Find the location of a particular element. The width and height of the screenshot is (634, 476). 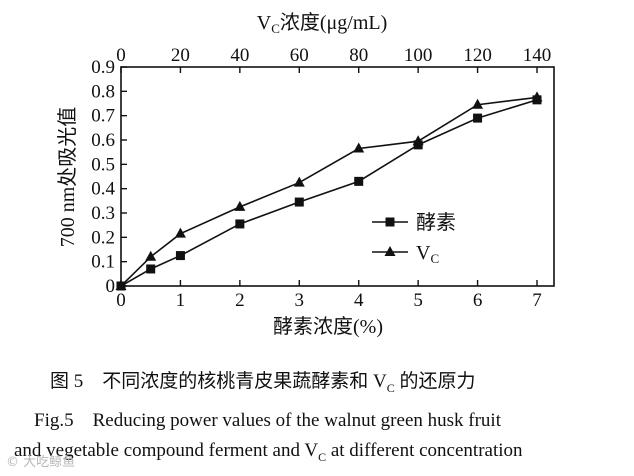

x-tick-label: 7 is located at coordinates (537, 300).